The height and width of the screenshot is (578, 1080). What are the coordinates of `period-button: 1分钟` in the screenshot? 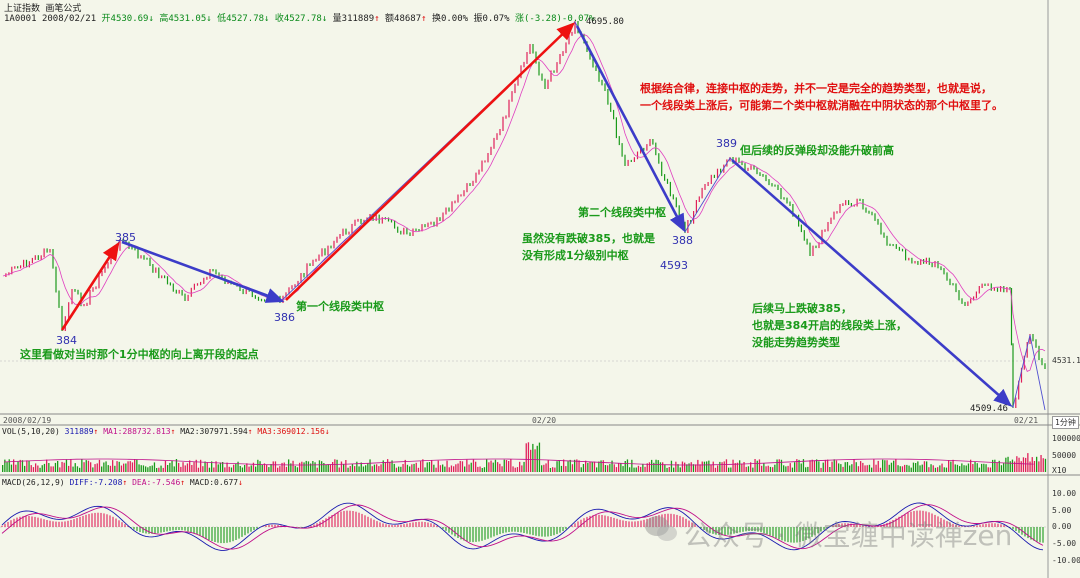 It's located at (1065, 422).